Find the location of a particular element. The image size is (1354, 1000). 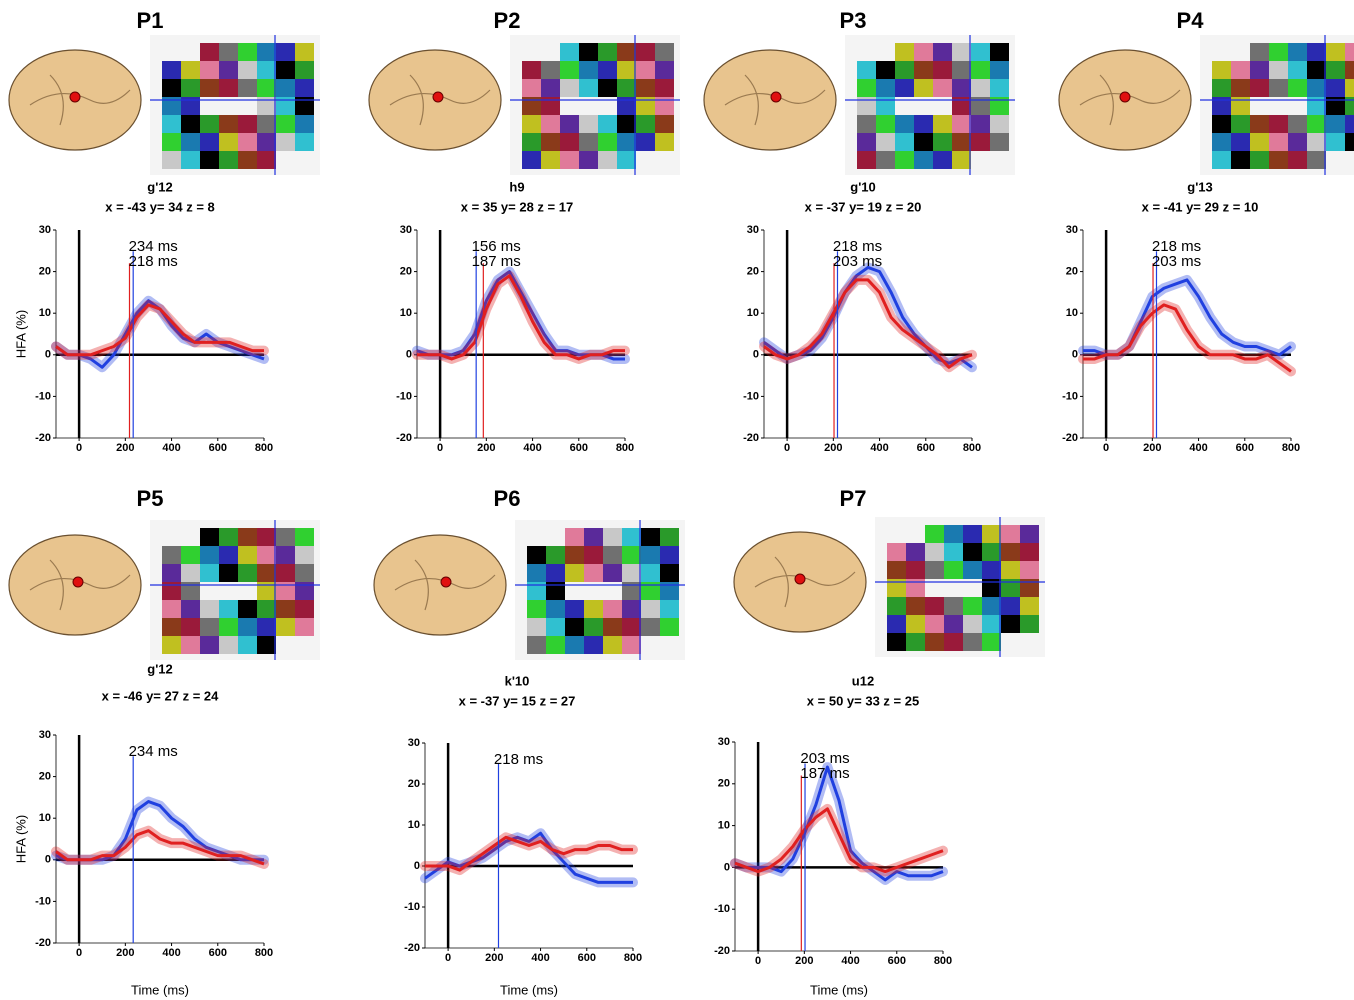

y-tick-label: 10 is located at coordinates (45, 313).